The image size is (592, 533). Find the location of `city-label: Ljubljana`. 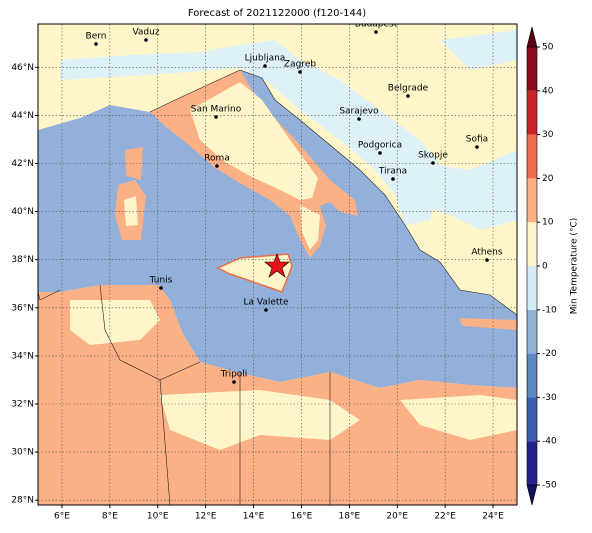

city-label: Ljubljana is located at coordinates (265, 59).